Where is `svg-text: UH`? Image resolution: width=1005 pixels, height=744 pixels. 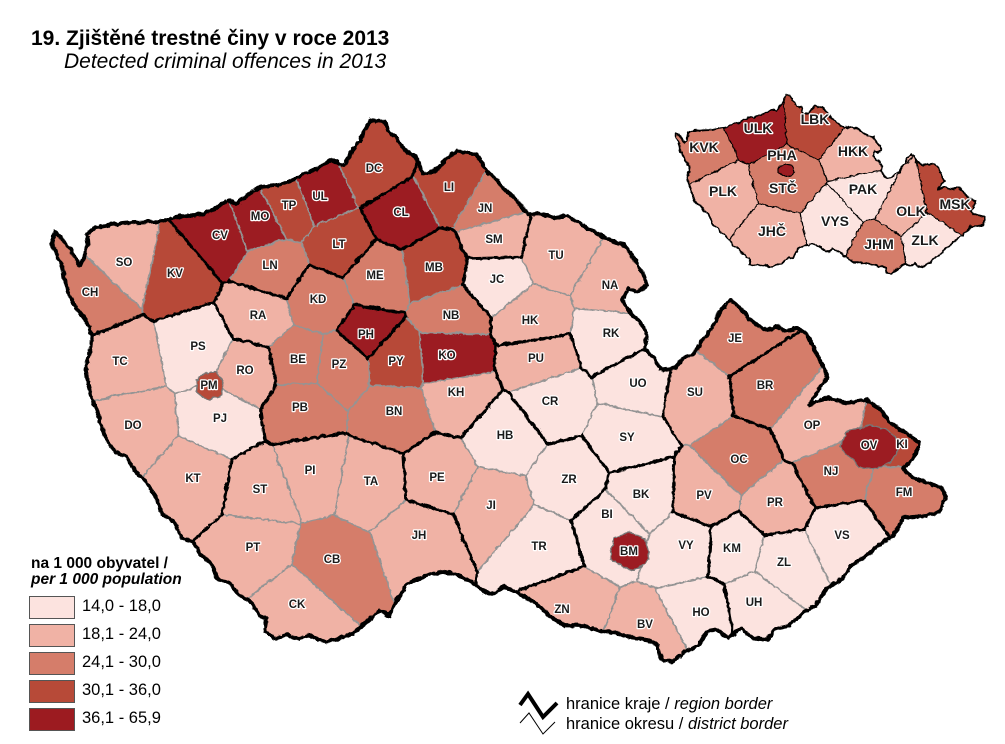 svg-text: UH is located at coordinates (754, 603).